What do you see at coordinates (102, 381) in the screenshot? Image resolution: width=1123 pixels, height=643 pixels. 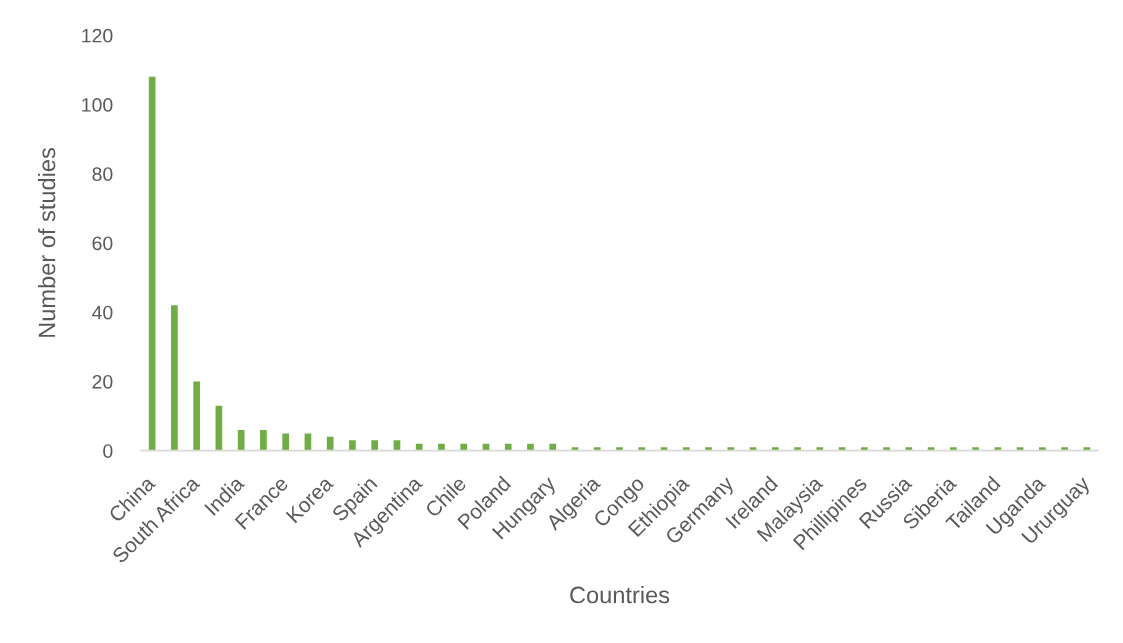 I see `y-tick-label: 20` at bounding box center [102, 381].